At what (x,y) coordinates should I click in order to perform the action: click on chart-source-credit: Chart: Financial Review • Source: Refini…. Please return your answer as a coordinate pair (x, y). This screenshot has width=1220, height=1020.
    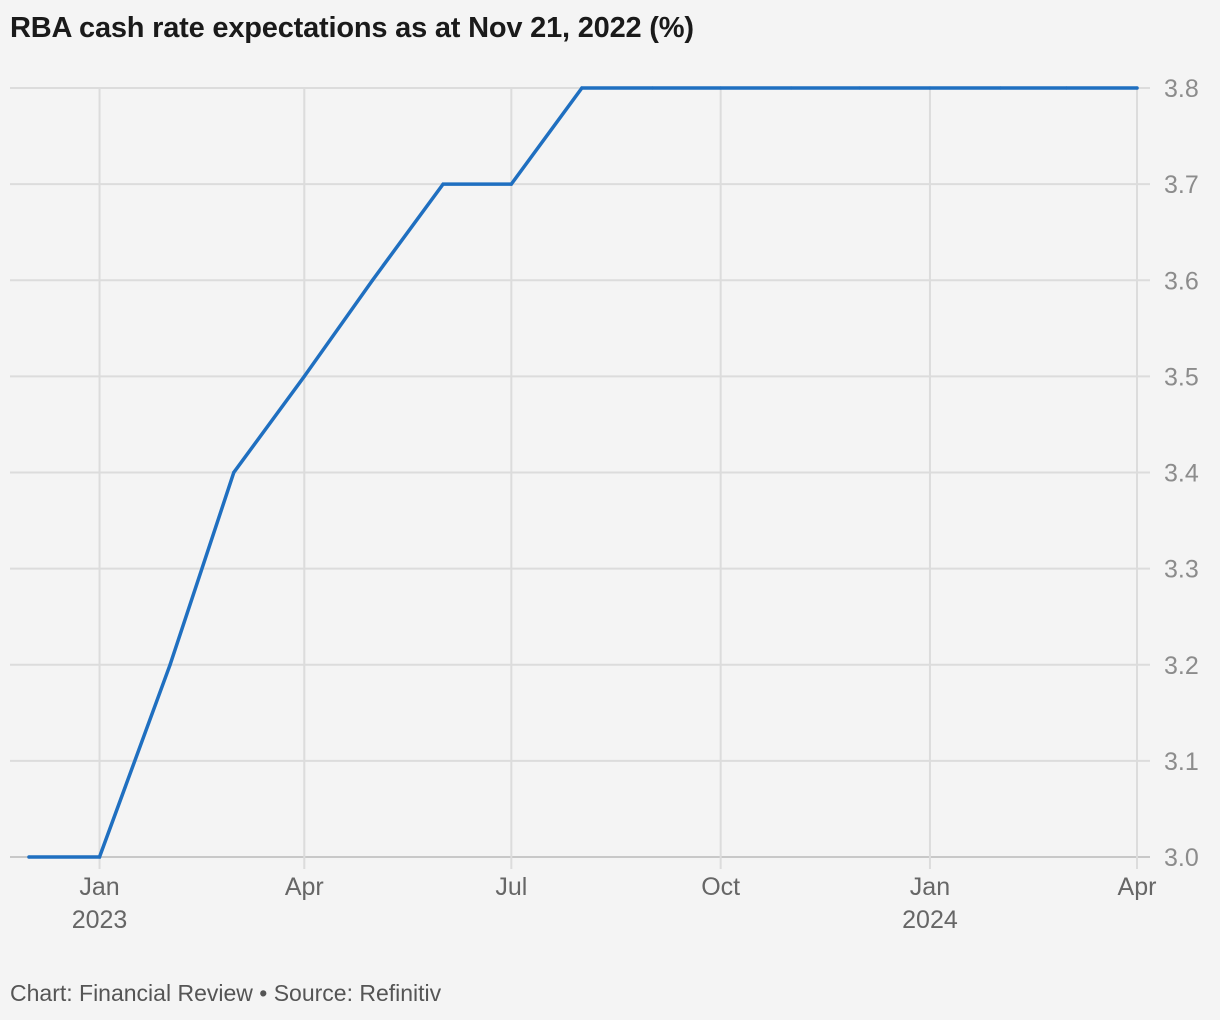
    Looking at the image, I should click on (226, 993).